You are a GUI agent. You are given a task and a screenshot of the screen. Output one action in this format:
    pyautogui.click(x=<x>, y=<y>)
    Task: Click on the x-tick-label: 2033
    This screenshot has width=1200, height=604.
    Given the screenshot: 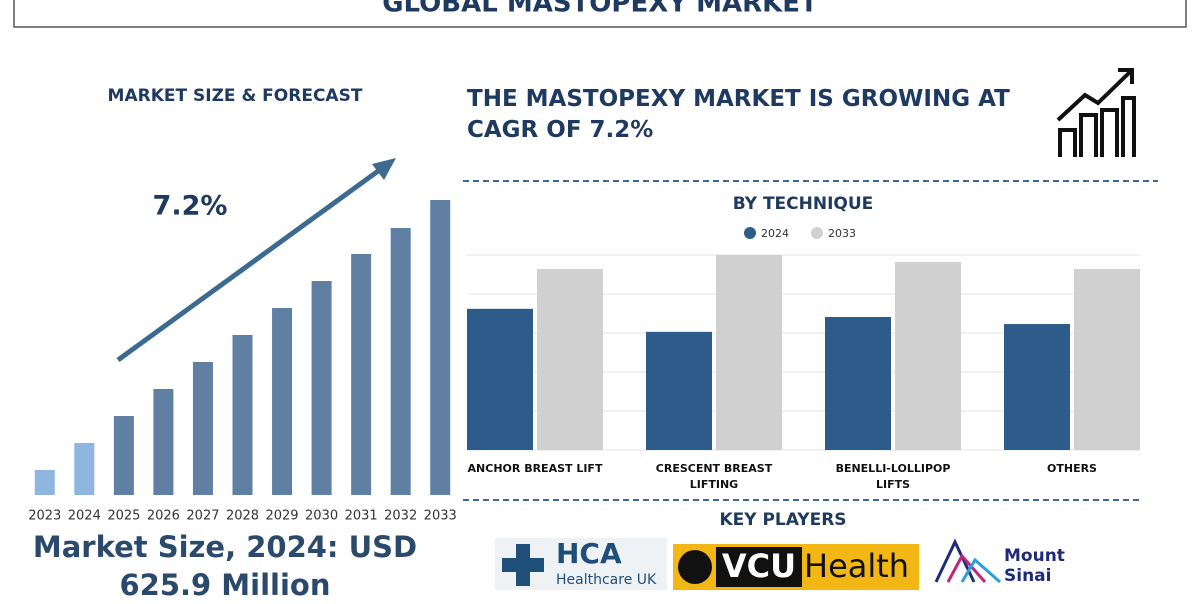 What is the action you would take?
    pyautogui.click(x=440, y=516)
    